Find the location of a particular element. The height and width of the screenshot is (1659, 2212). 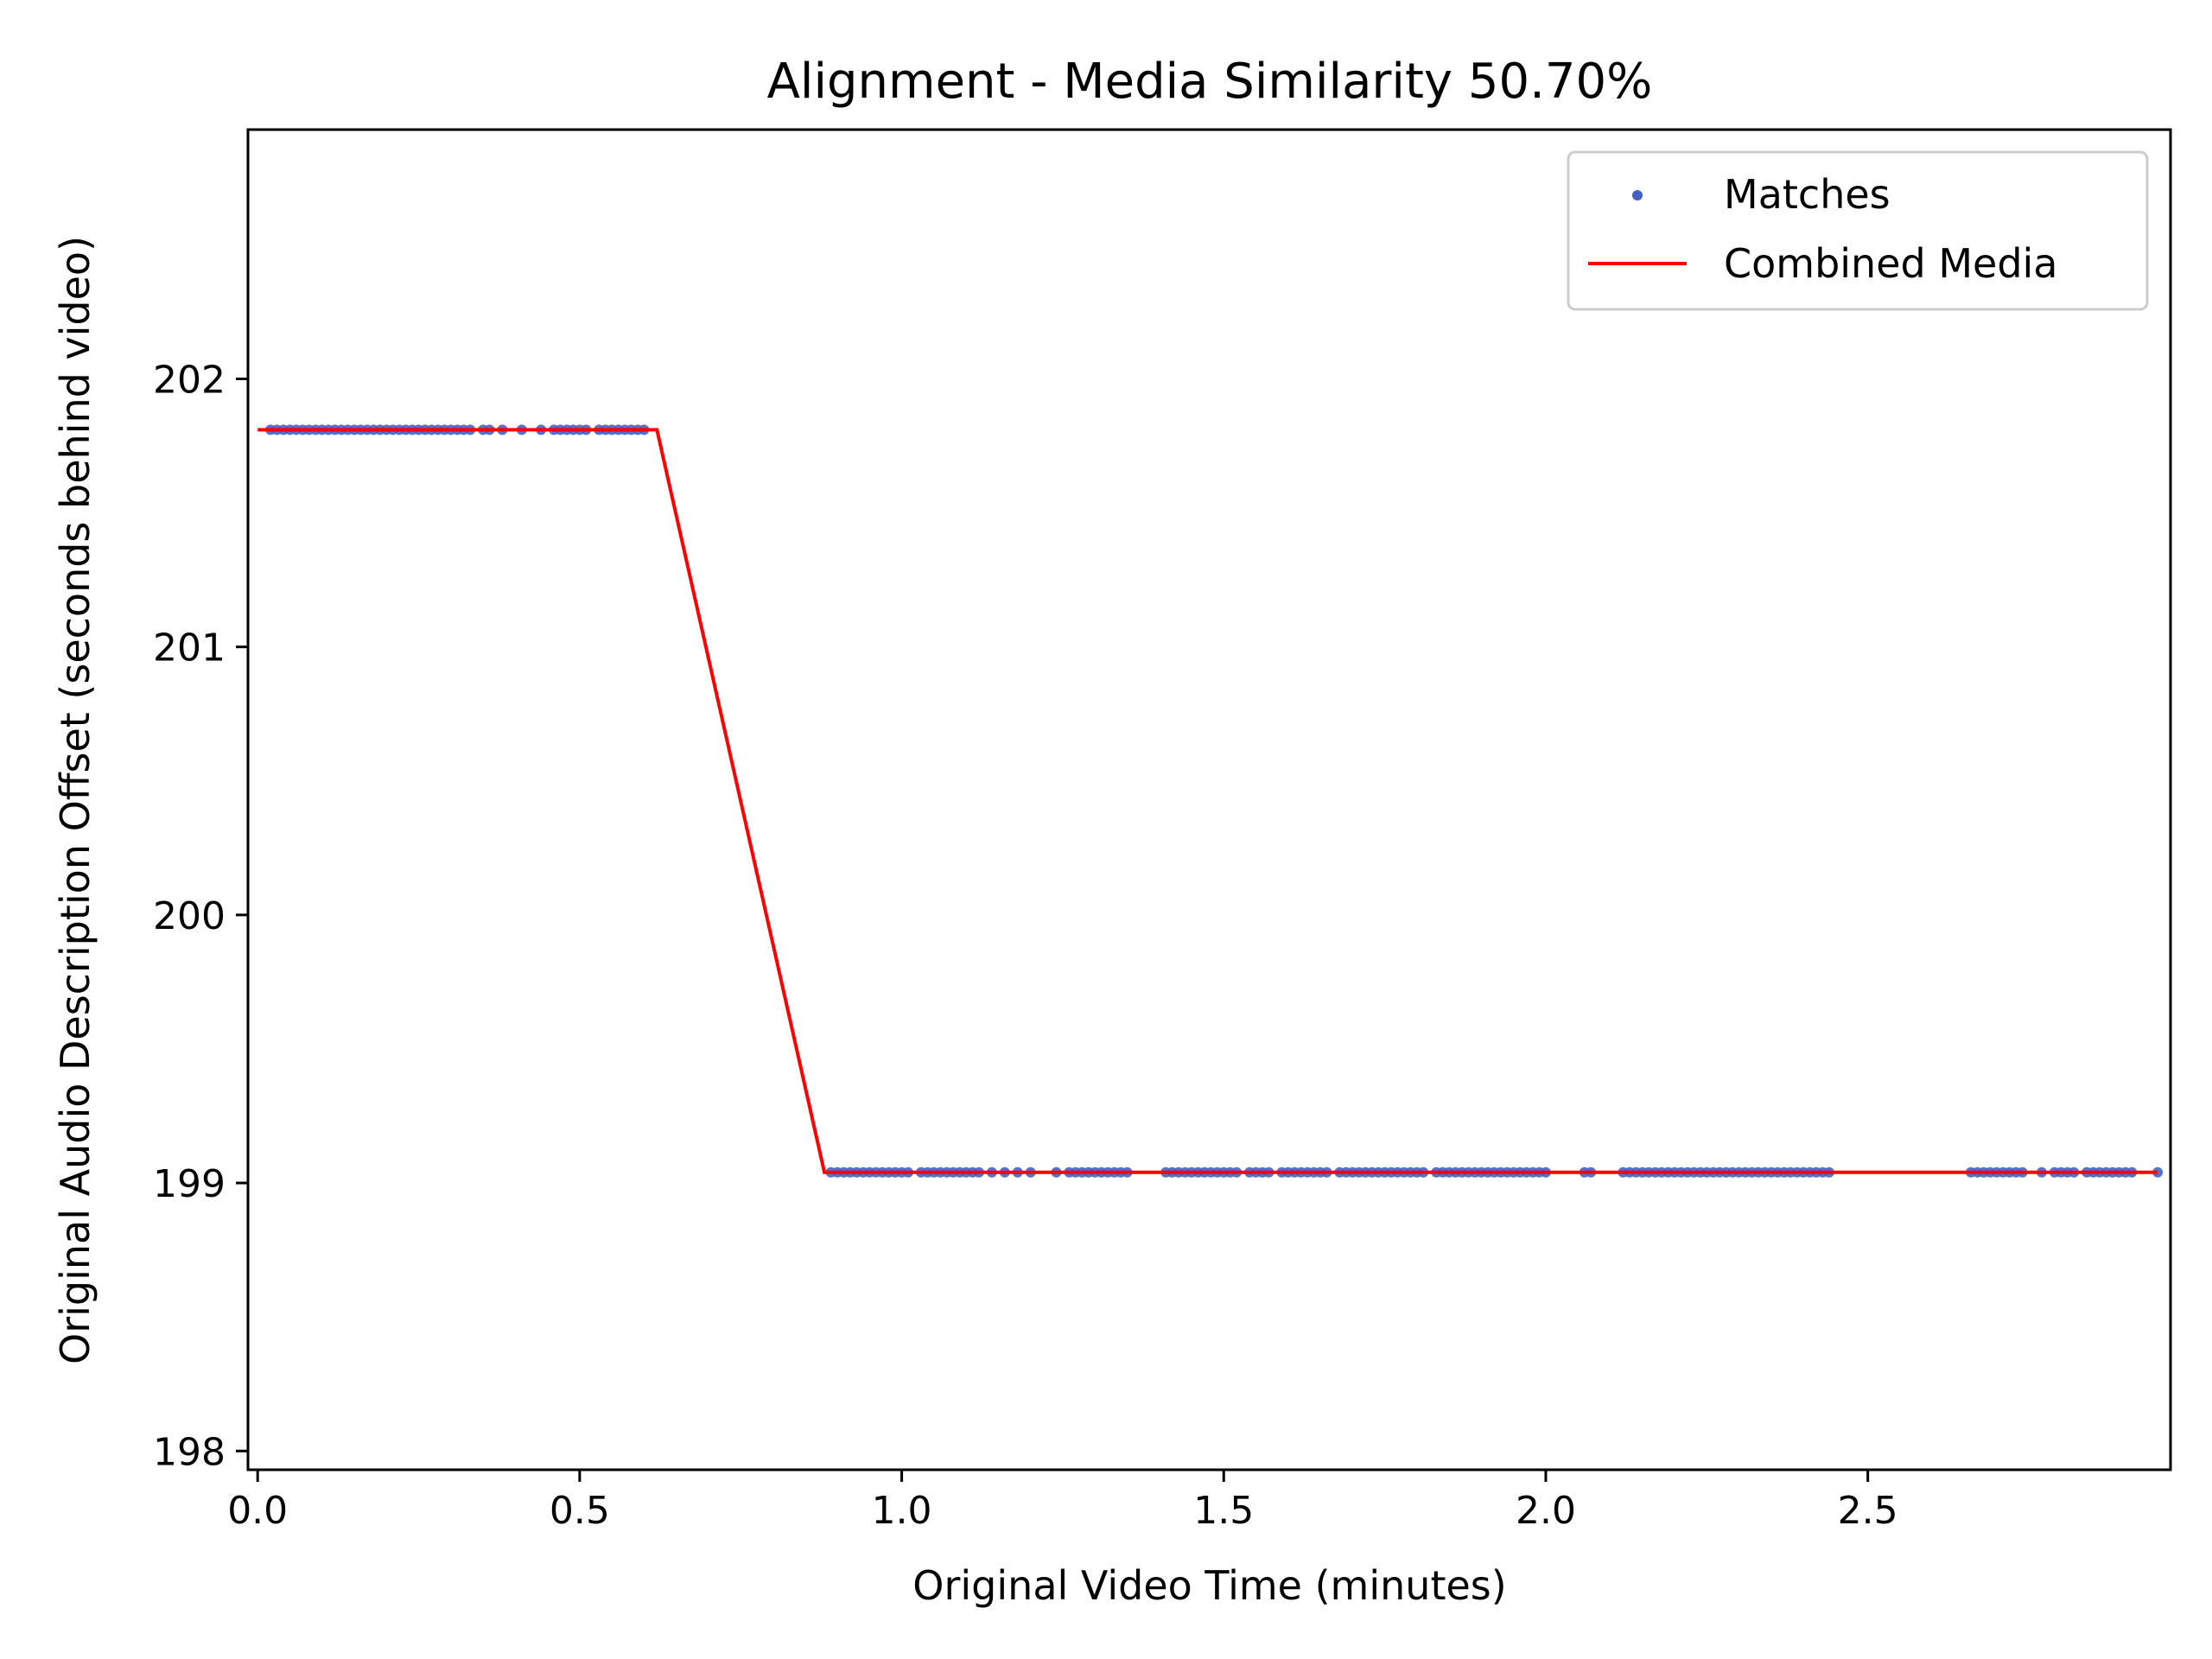

legend-label-matches: Matches is located at coordinates (1808, 194).